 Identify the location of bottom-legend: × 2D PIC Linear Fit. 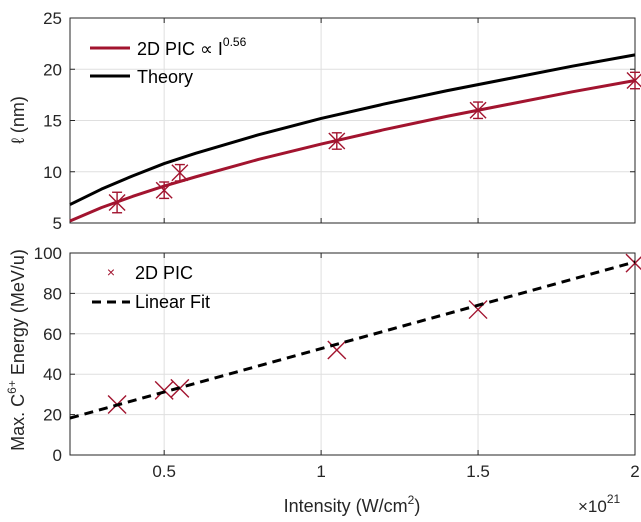
(151, 287).